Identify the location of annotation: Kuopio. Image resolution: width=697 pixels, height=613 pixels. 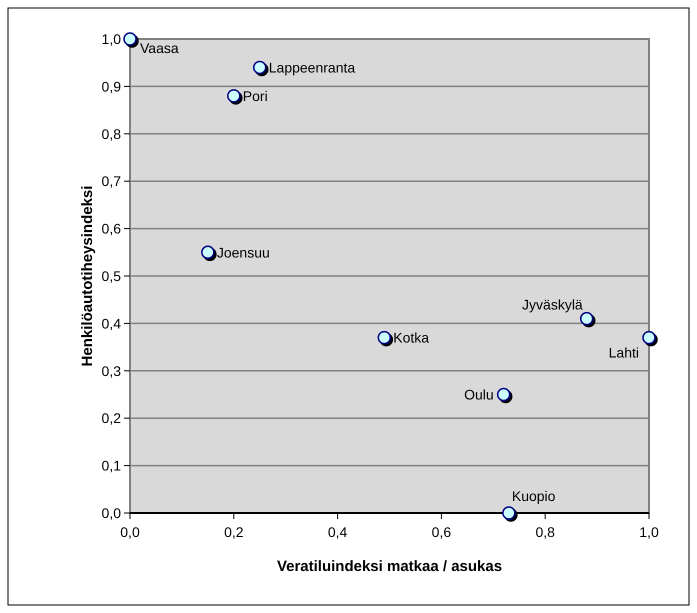
(534, 496).